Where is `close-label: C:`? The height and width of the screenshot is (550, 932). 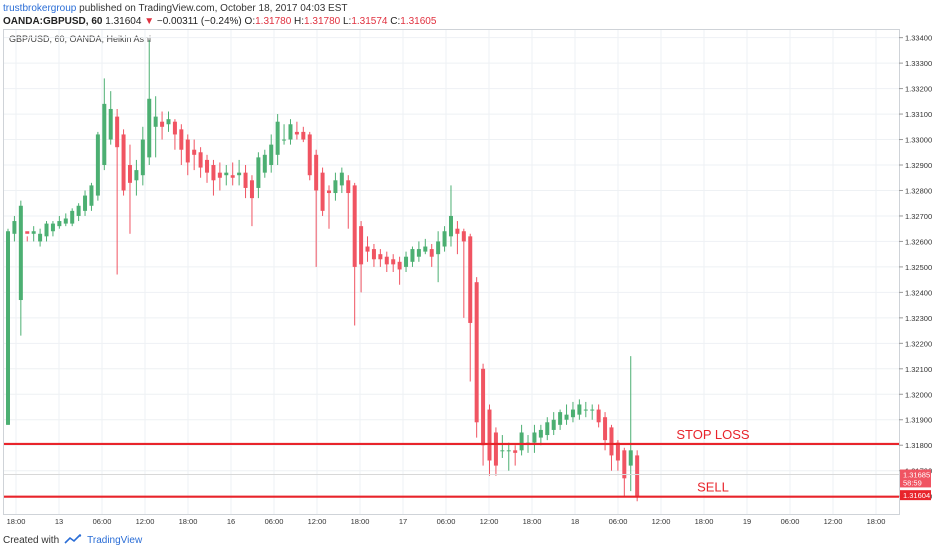 close-label: C: is located at coordinates (395, 21).